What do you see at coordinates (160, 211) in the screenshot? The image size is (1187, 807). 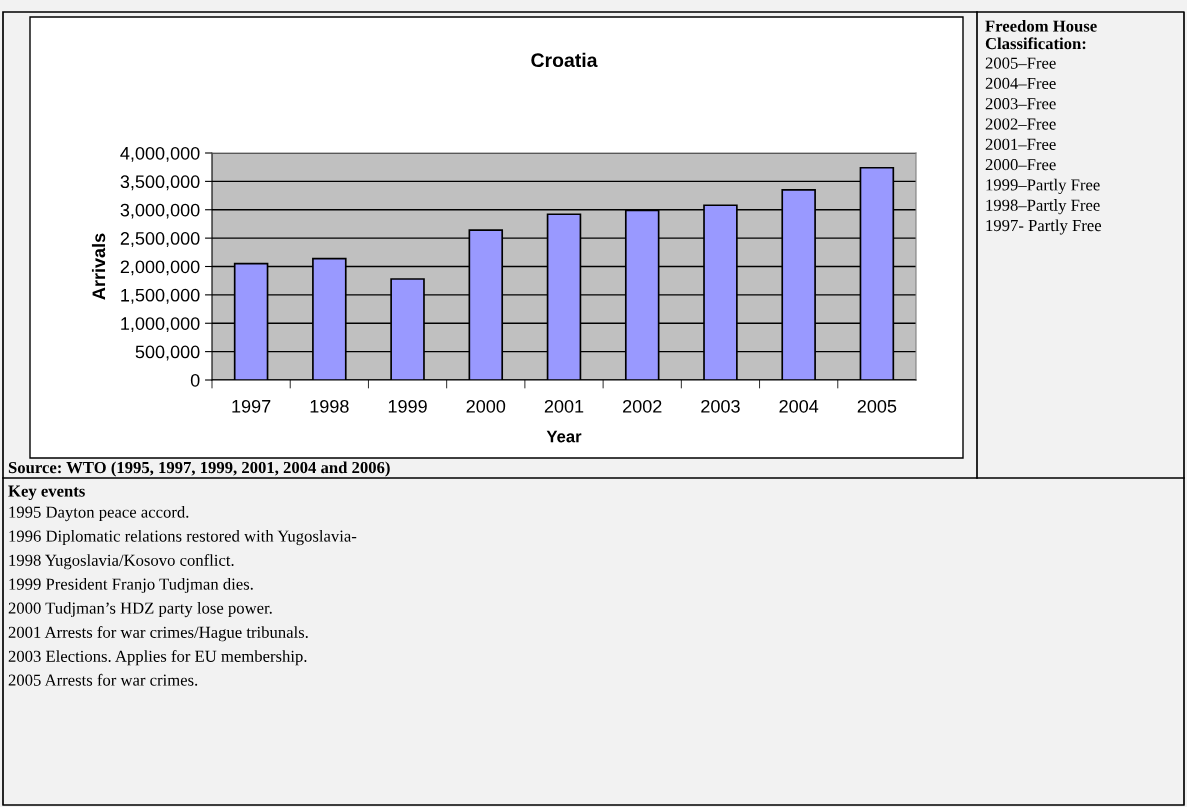 I see `y-tick-label: 3,000,000` at bounding box center [160, 211].